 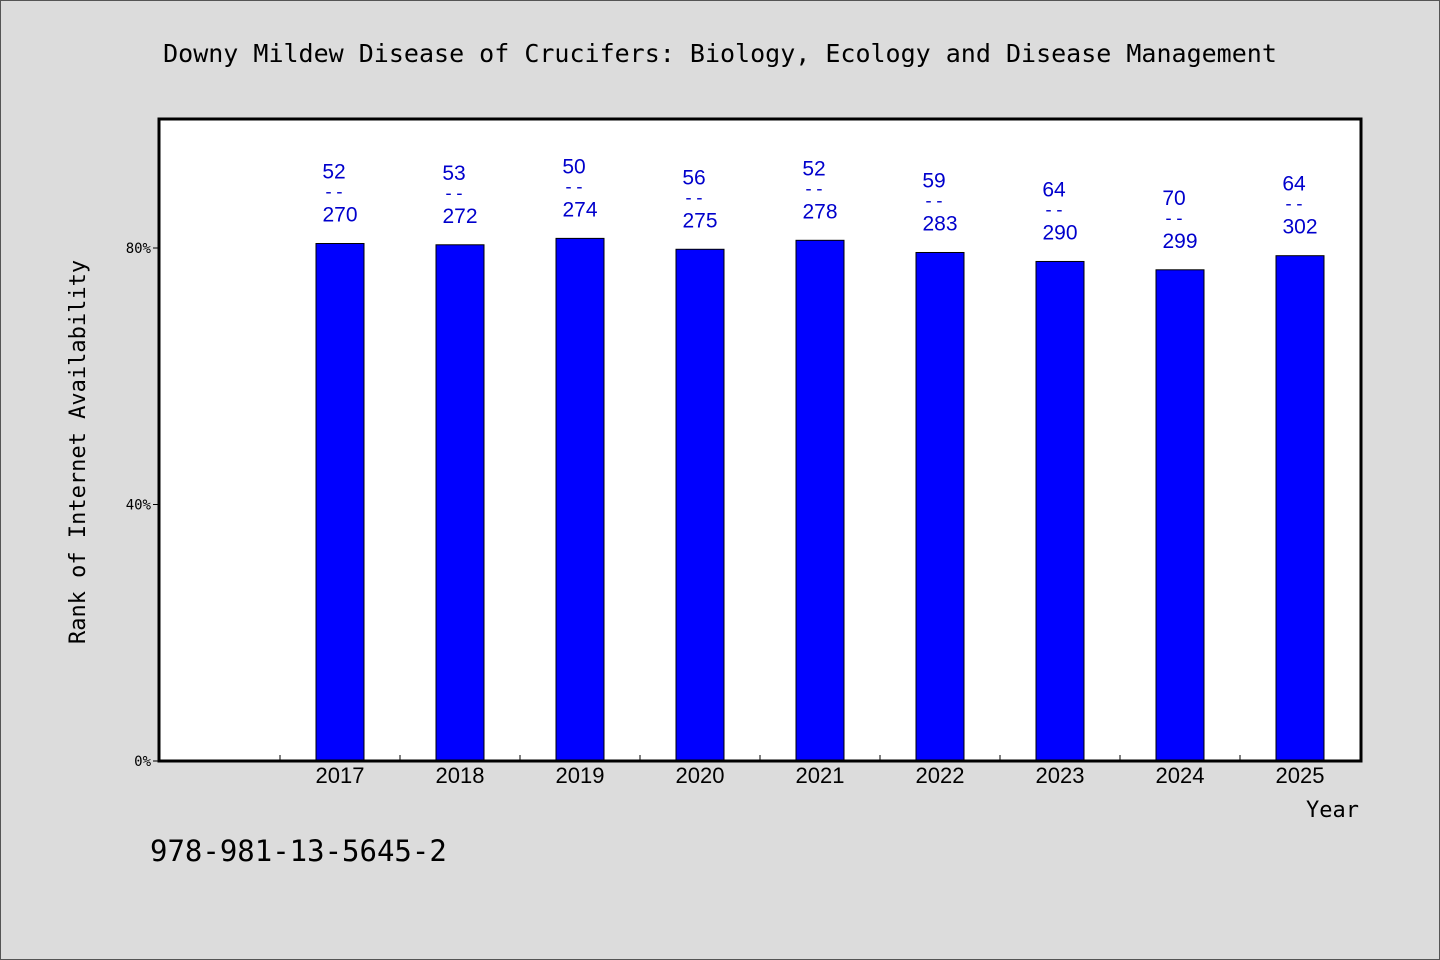 What do you see at coordinates (453, 173) in the screenshot?
I see `bar-rank-label: 53` at bounding box center [453, 173].